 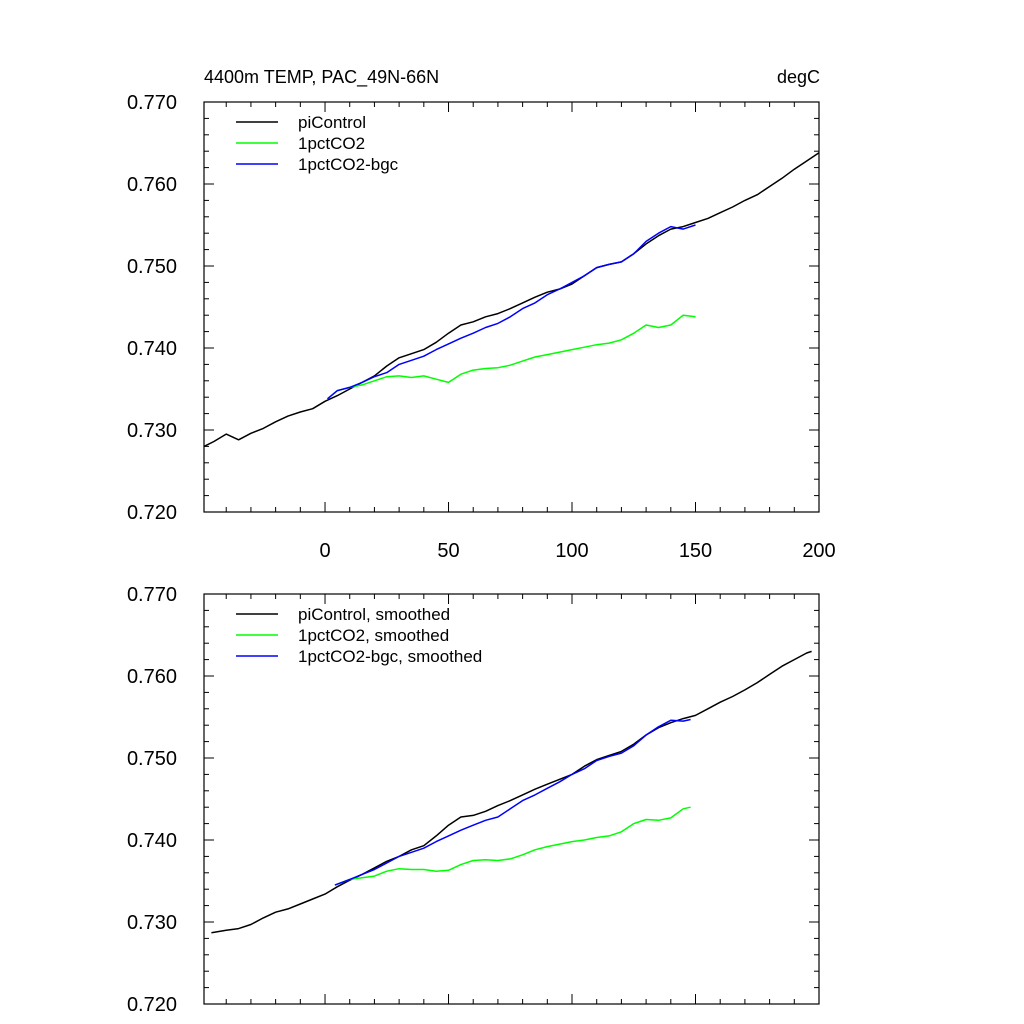 What do you see at coordinates (348, 164) in the screenshot?
I see `legend-label: 1pctCO2-bgc` at bounding box center [348, 164].